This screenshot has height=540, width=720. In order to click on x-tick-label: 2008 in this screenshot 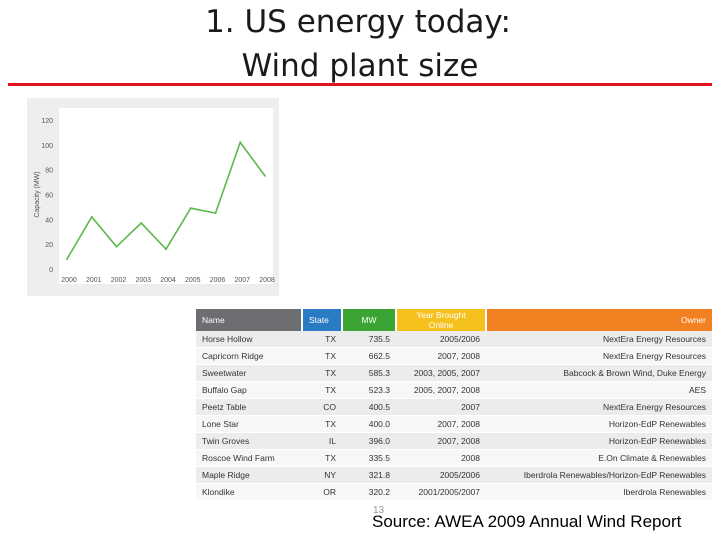, I will do `click(267, 280)`.